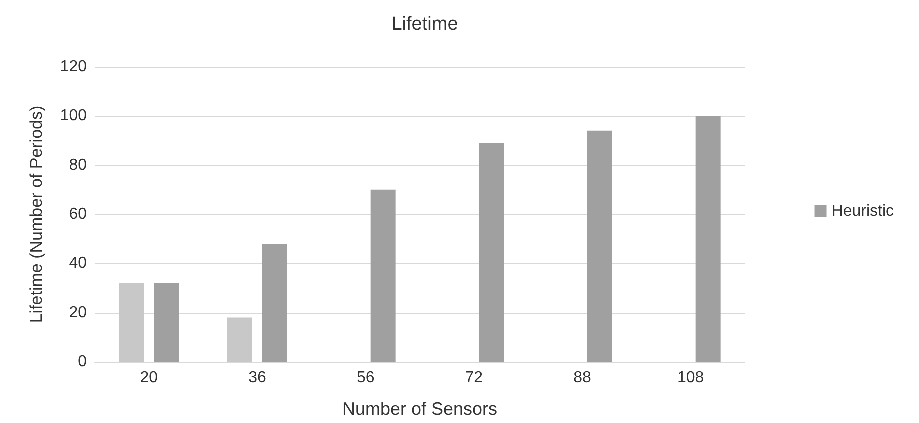 The image size is (919, 423). What do you see at coordinates (78, 165) in the screenshot?
I see `y-tick-label: 80` at bounding box center [78, 165].